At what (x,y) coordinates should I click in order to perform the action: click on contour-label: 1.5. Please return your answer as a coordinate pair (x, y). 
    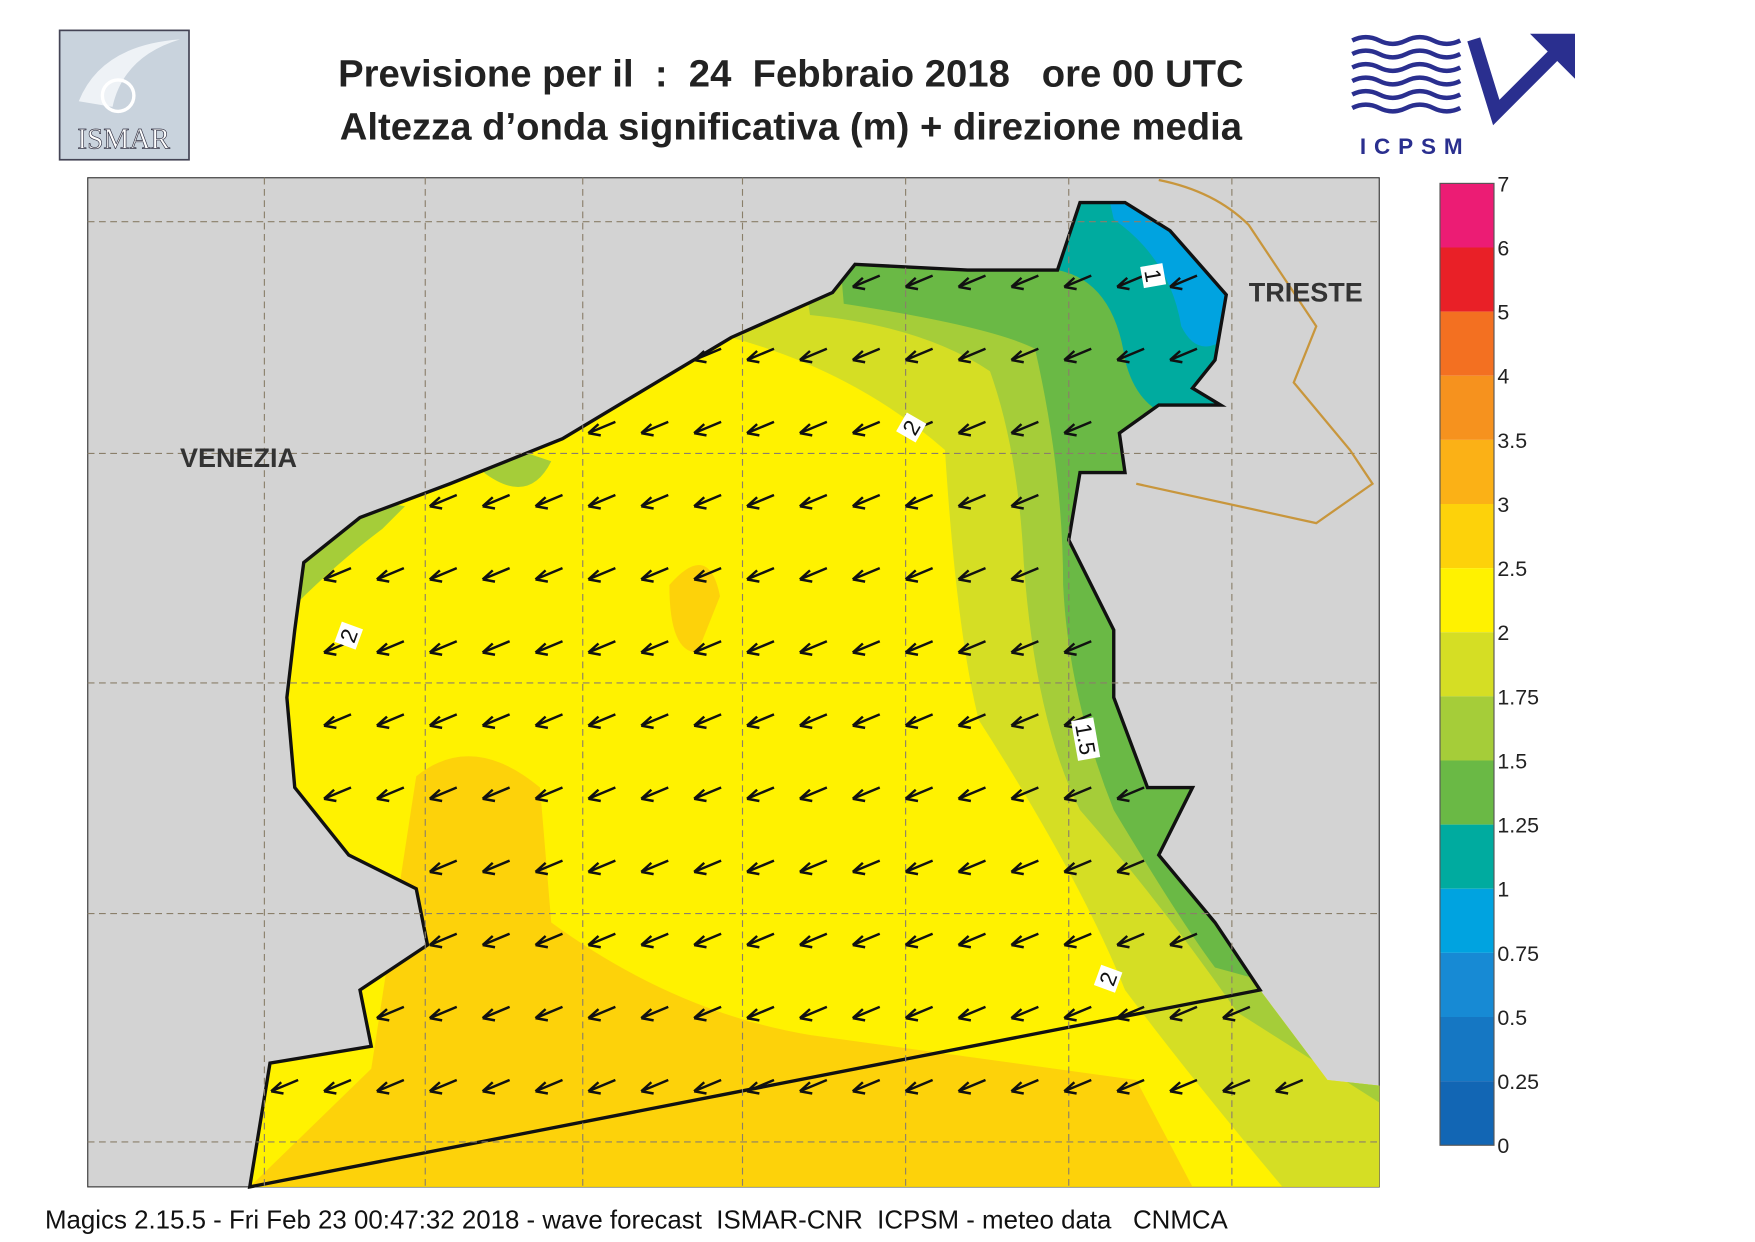
    Looking at the image, I should click on (1085, 739).